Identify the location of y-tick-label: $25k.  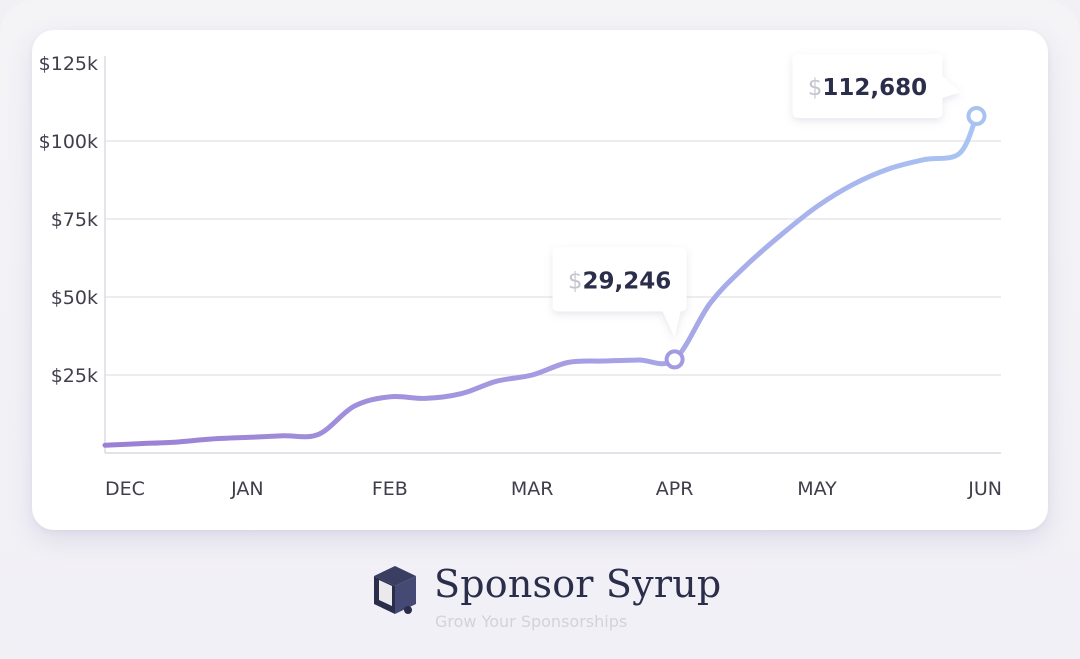
(74, 376).